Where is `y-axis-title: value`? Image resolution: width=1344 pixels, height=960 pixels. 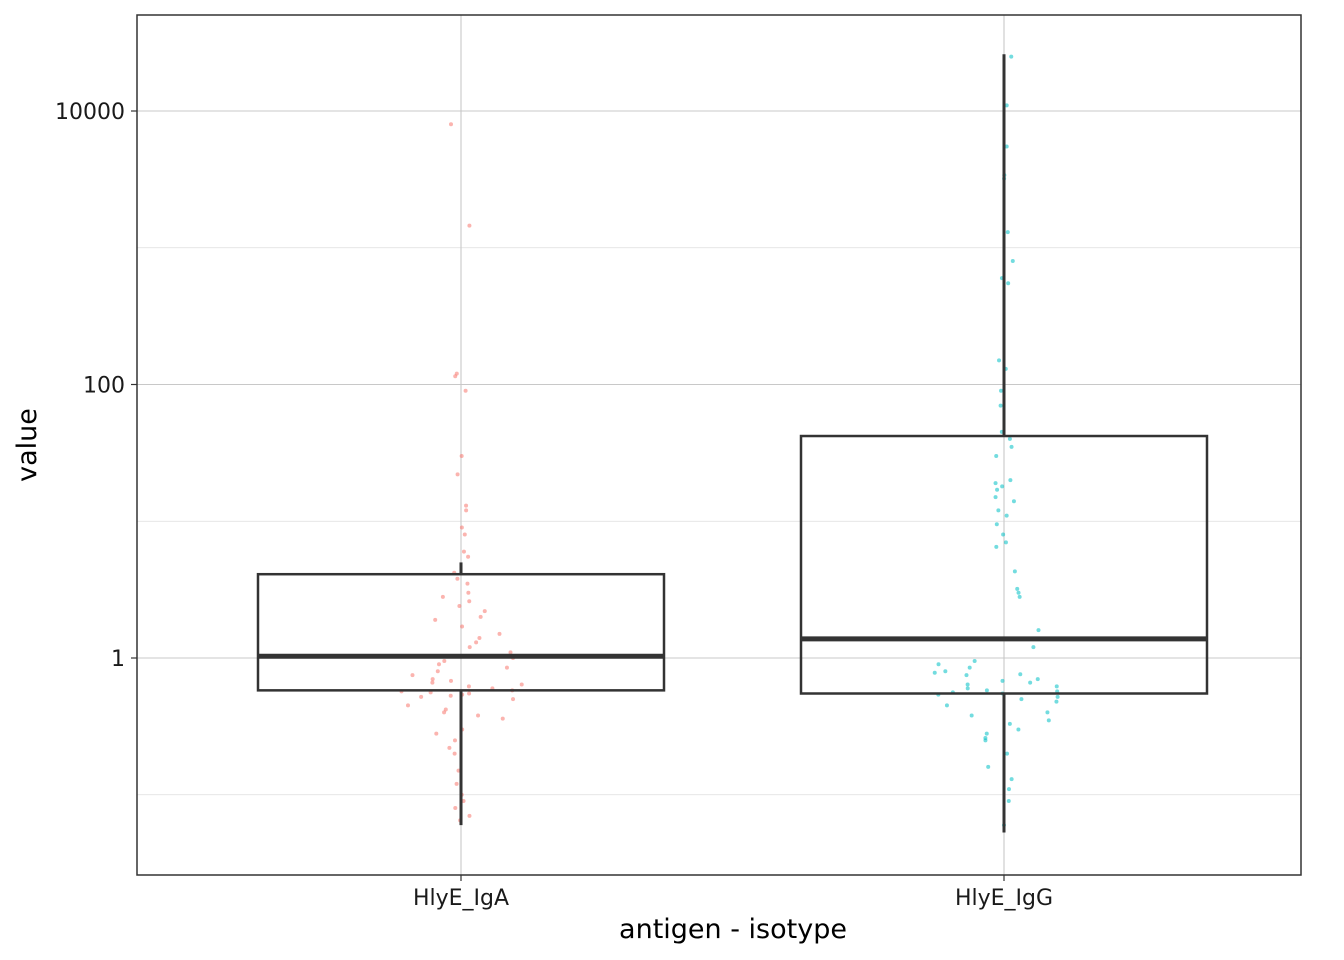
y-axis-title: value is located at coordinates (27, 445).